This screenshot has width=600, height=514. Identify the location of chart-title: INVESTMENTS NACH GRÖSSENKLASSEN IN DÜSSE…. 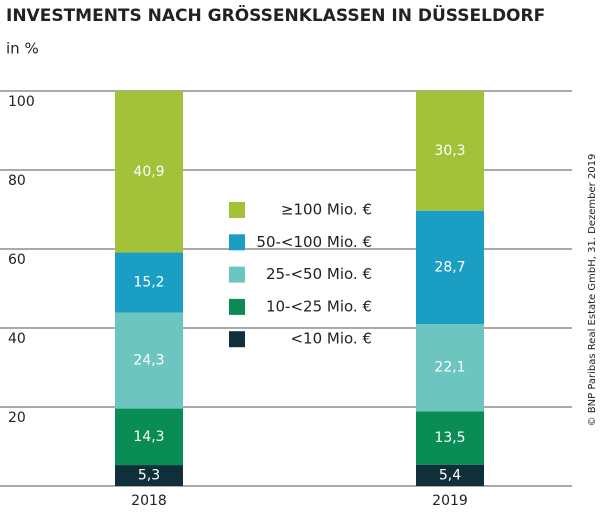
(275, 15).